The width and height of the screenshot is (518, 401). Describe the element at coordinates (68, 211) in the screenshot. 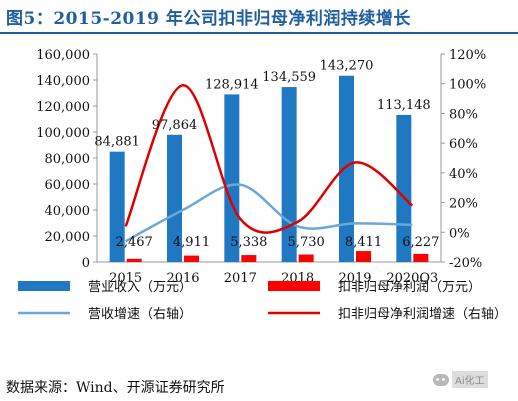

I see `left-tick-label: 40,000` at that location.